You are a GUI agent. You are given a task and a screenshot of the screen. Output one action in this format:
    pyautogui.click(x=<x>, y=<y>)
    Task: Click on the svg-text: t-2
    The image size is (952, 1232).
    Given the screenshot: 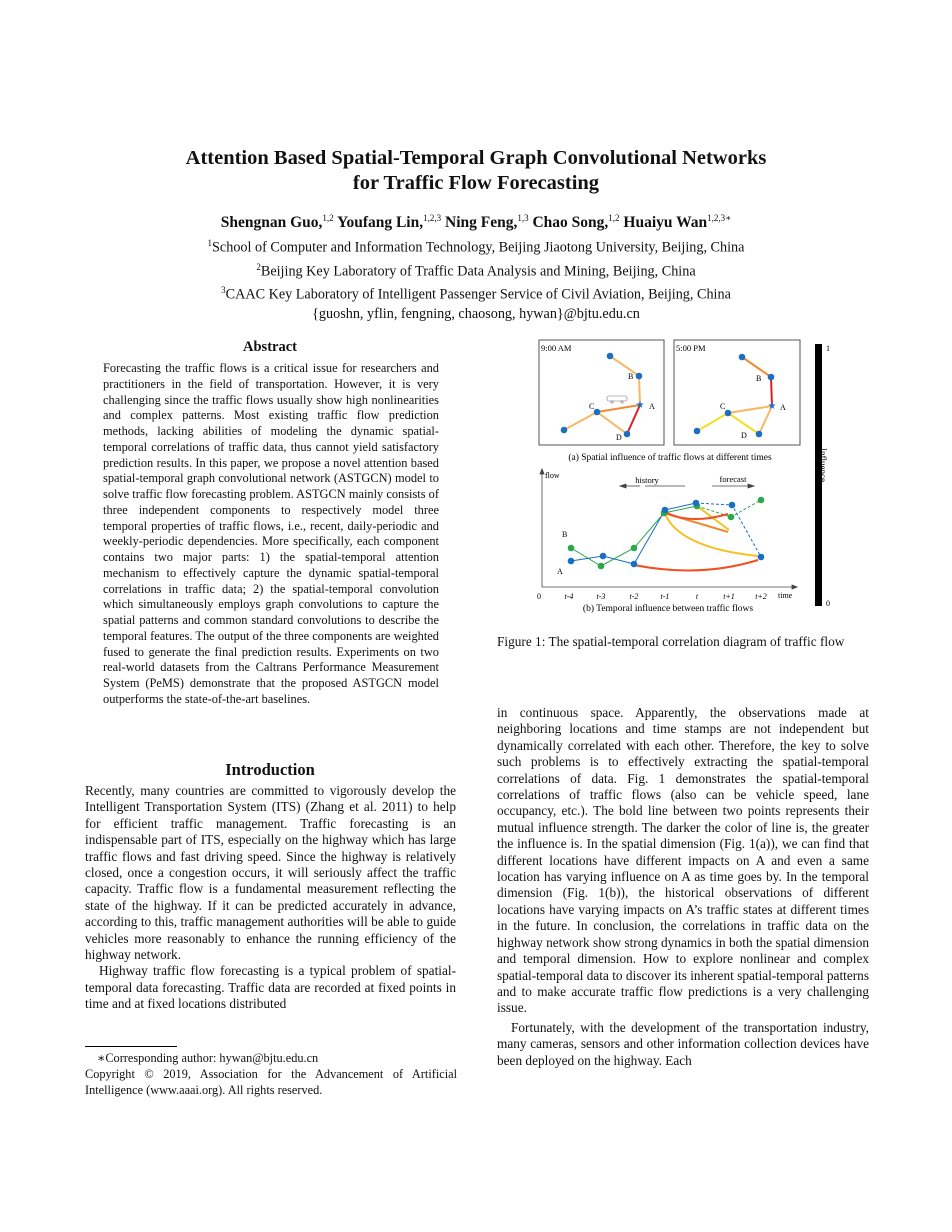 What is the action you would take?
    pyautogui.click(x=634, y=596)
    